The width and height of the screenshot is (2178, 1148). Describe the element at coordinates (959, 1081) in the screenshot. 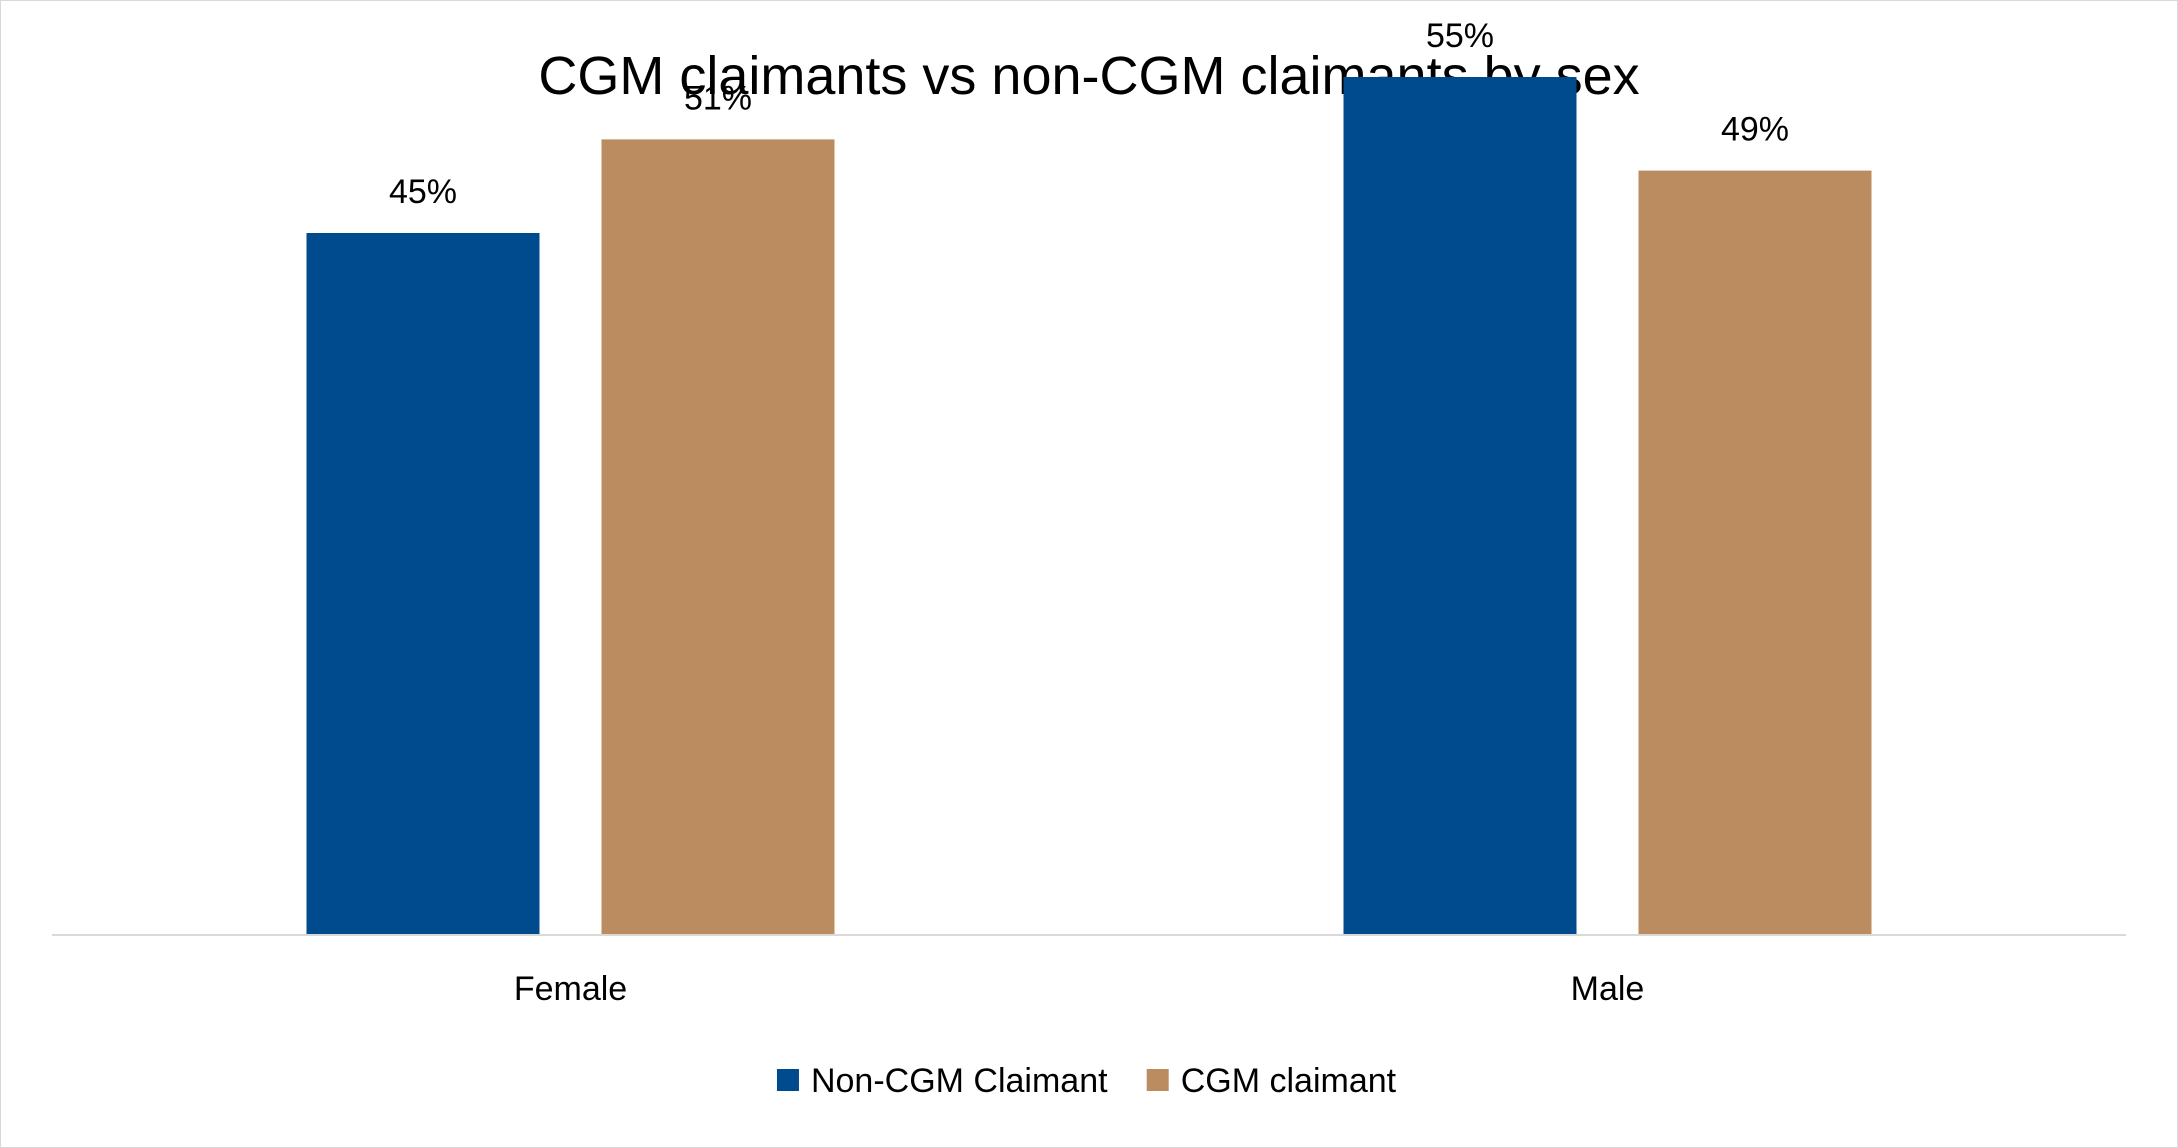

I see `legend-label-0: Non-CGM Claimant` at that location.